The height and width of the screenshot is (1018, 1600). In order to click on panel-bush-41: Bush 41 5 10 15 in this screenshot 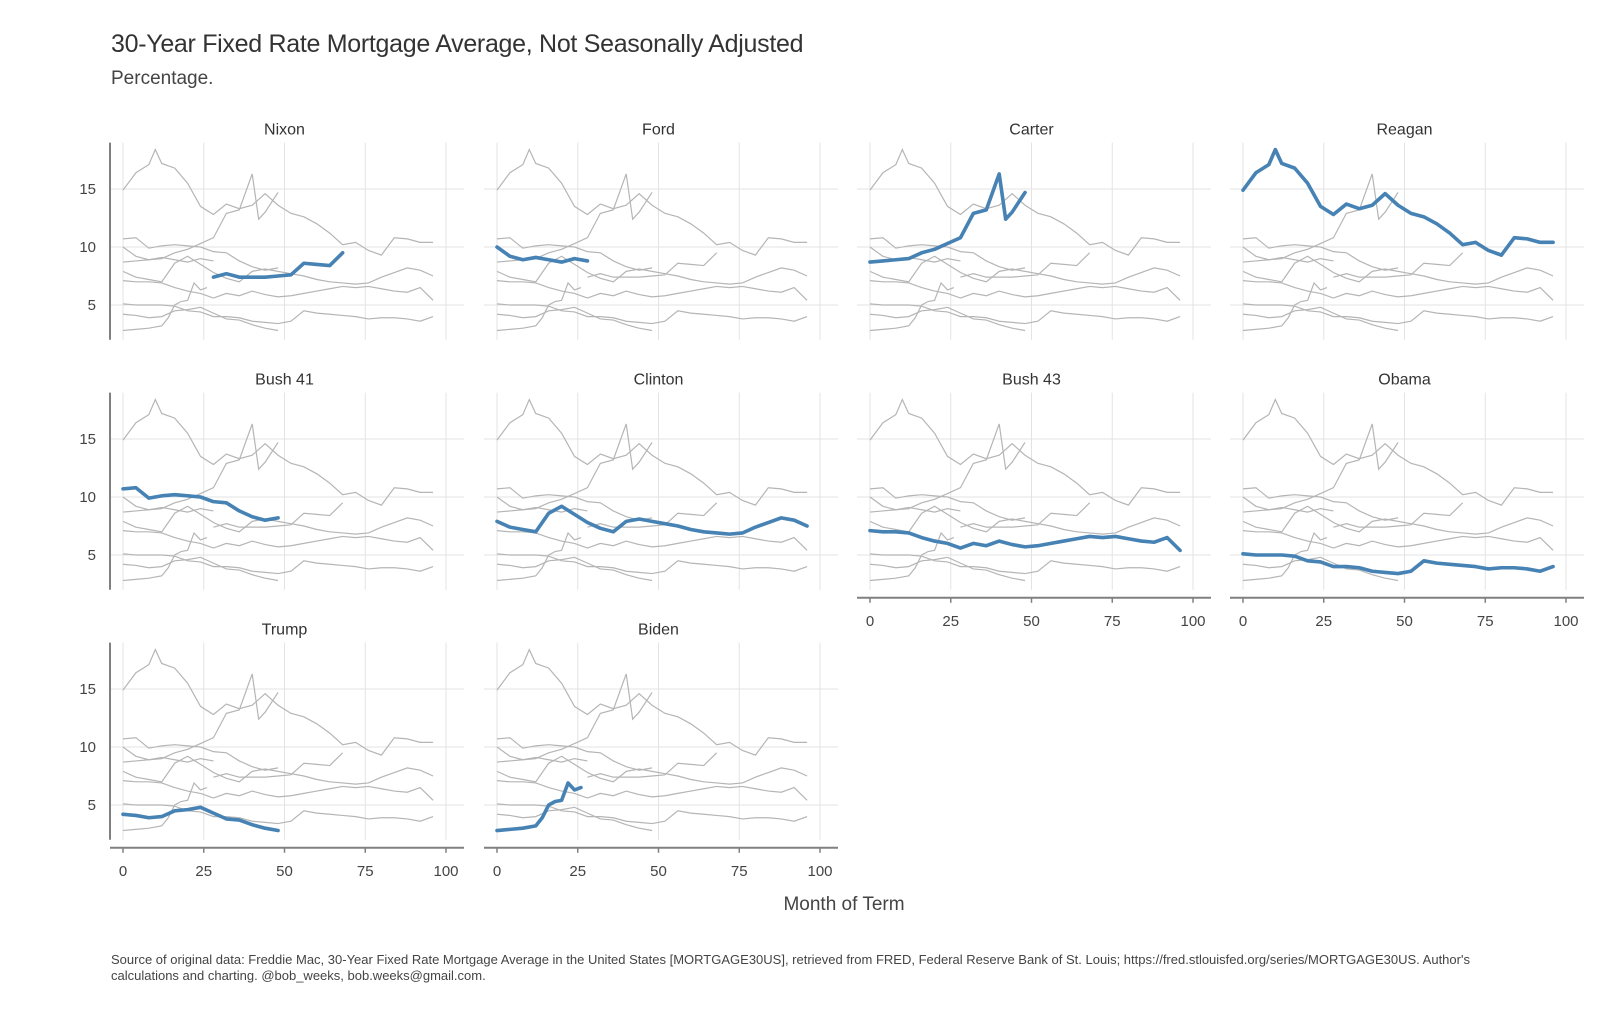, I will do `click(271, 481)`.